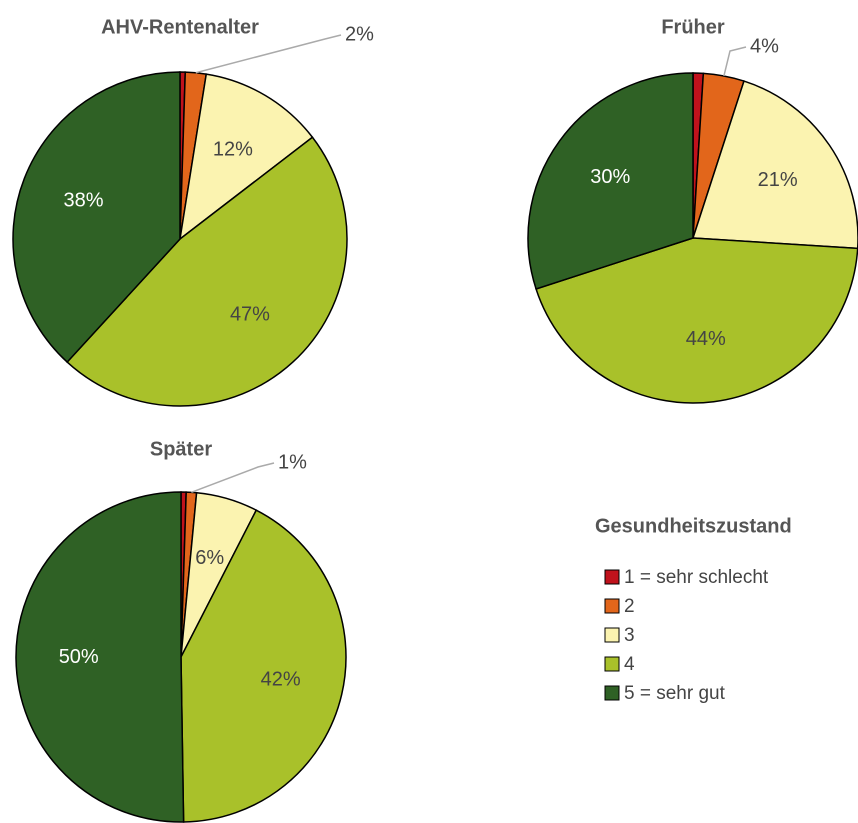 The width and height of the screenshot is (858, 823). I want to click on data-label: 2%, so click(359, 34).